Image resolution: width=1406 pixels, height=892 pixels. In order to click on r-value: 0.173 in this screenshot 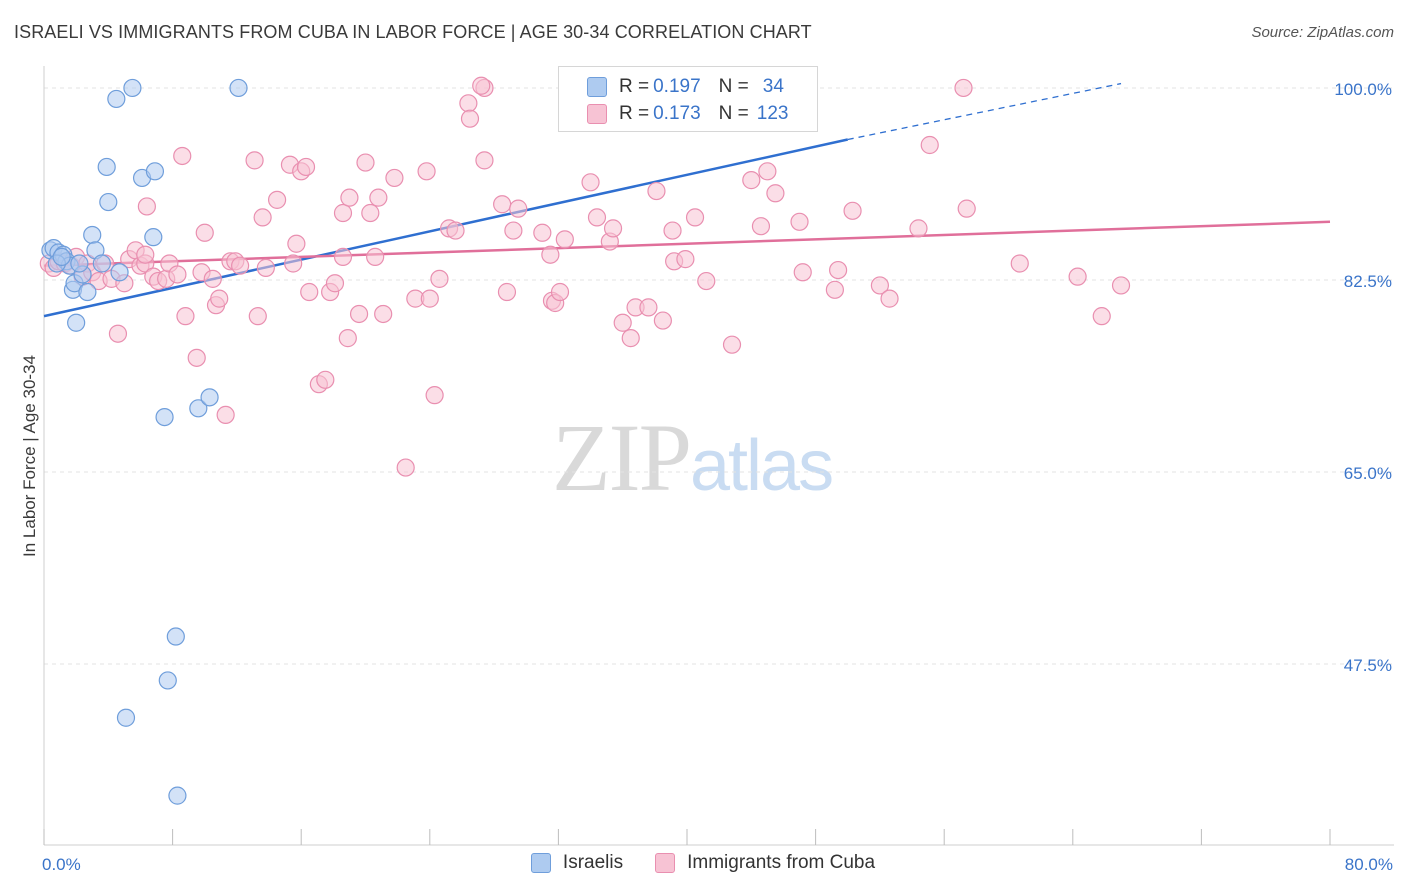, I will do `click(677, 113)`.